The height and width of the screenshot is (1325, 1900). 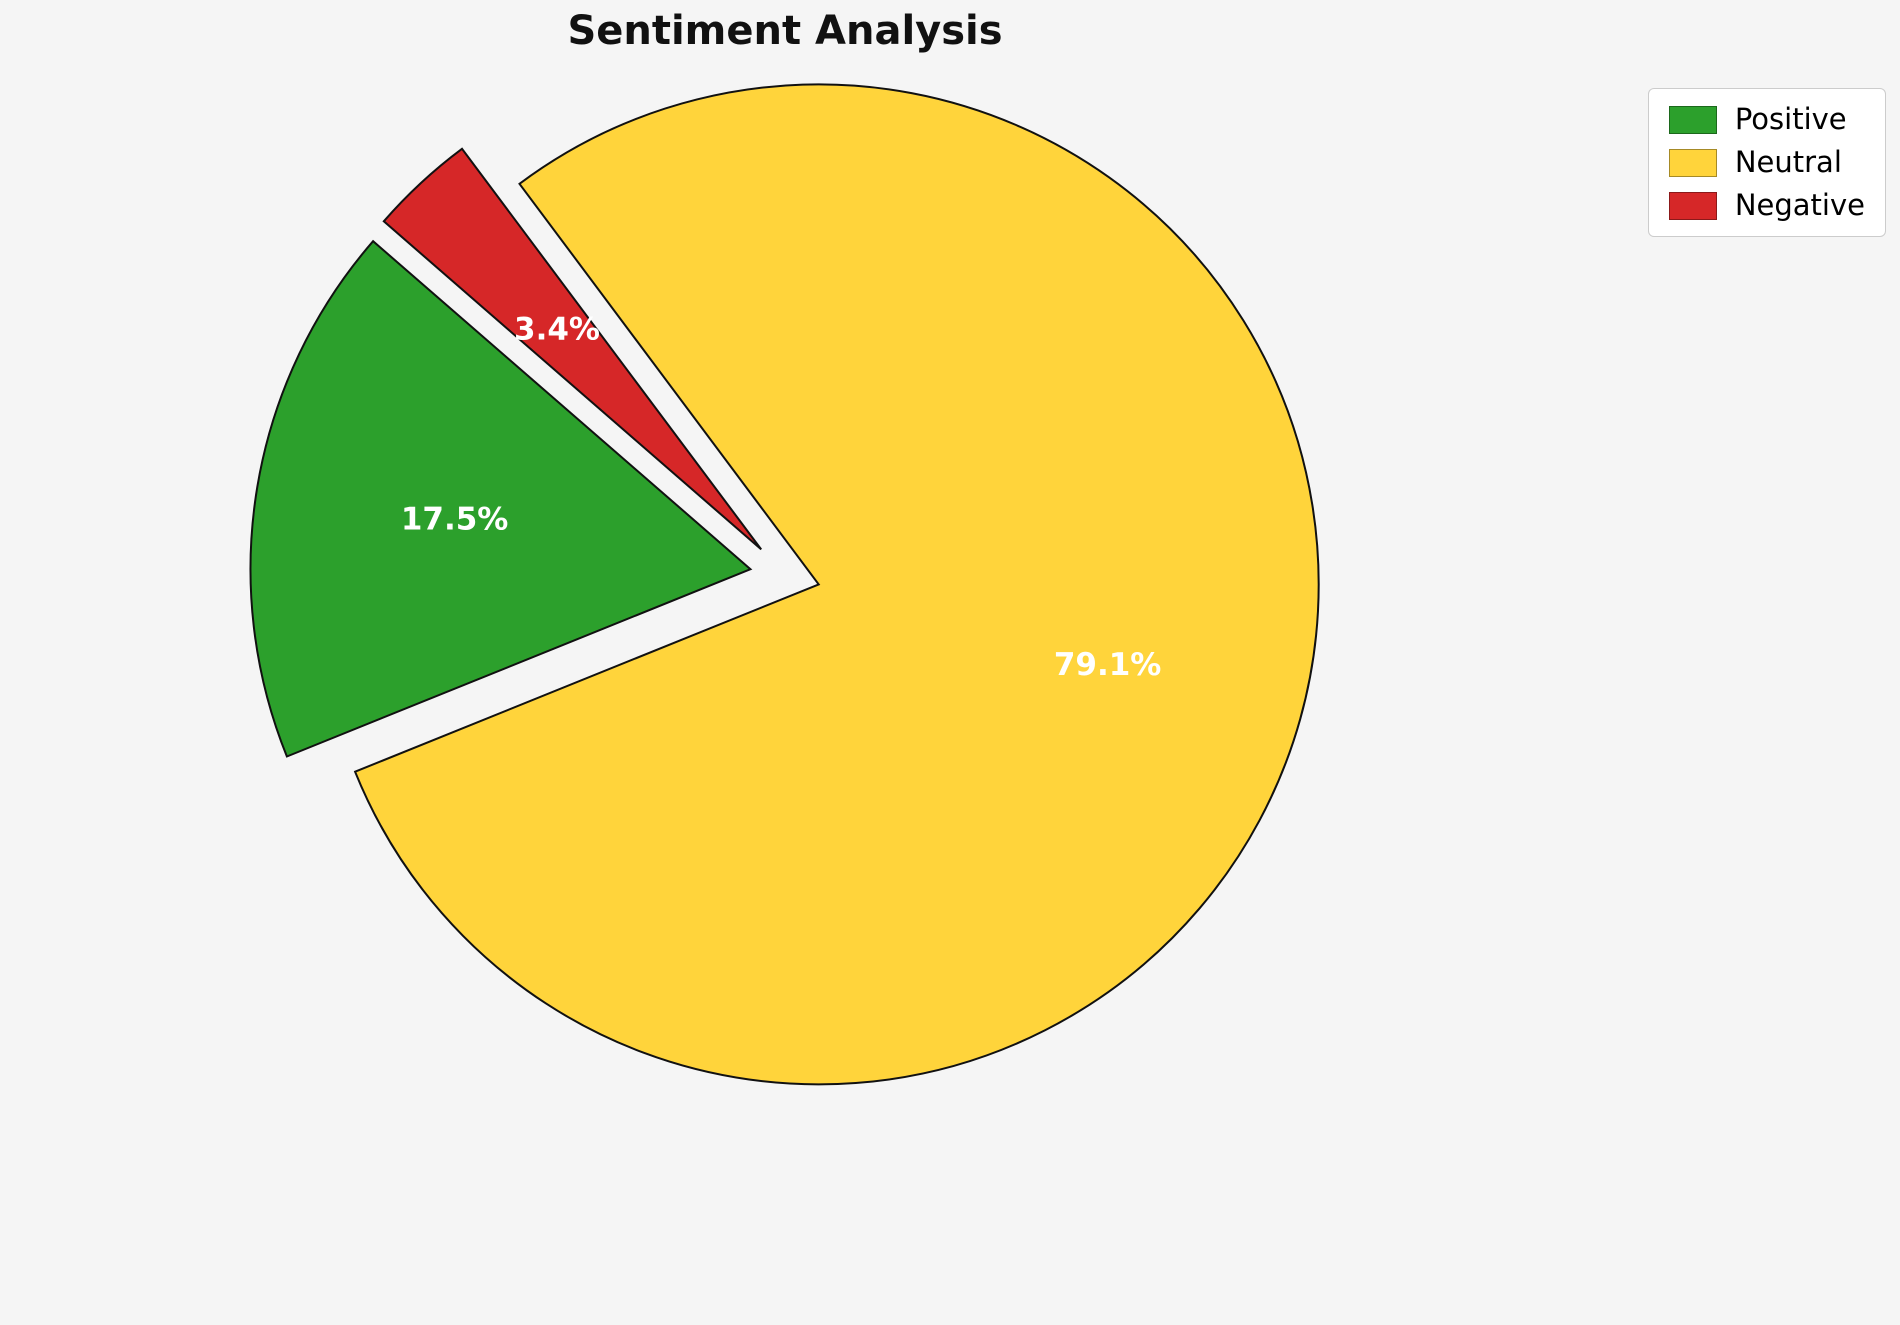 I want to click on legend-label-negative: Negative, so click(x=1799, y=205).